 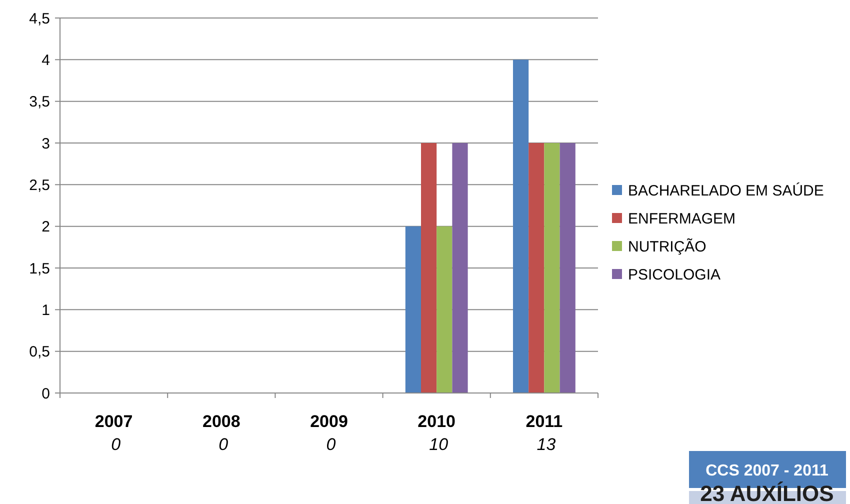 I want to click on y-tick-label: 1, so click(x=46, y=310).